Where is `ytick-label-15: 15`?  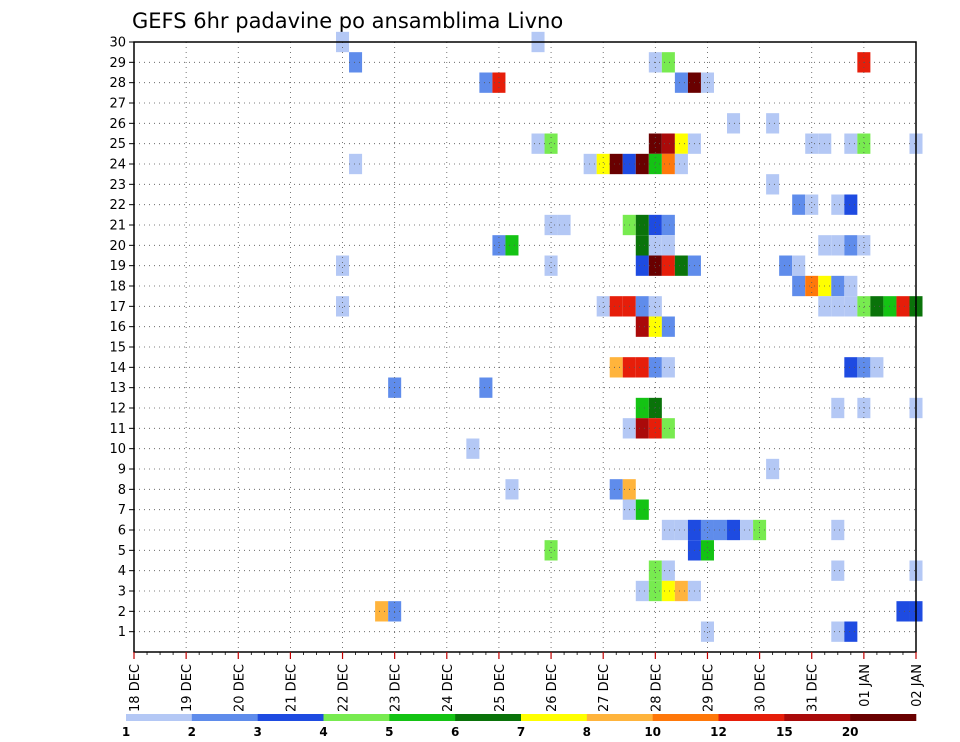
ytick-label-15: 15 is located at coordinates (117, 348).